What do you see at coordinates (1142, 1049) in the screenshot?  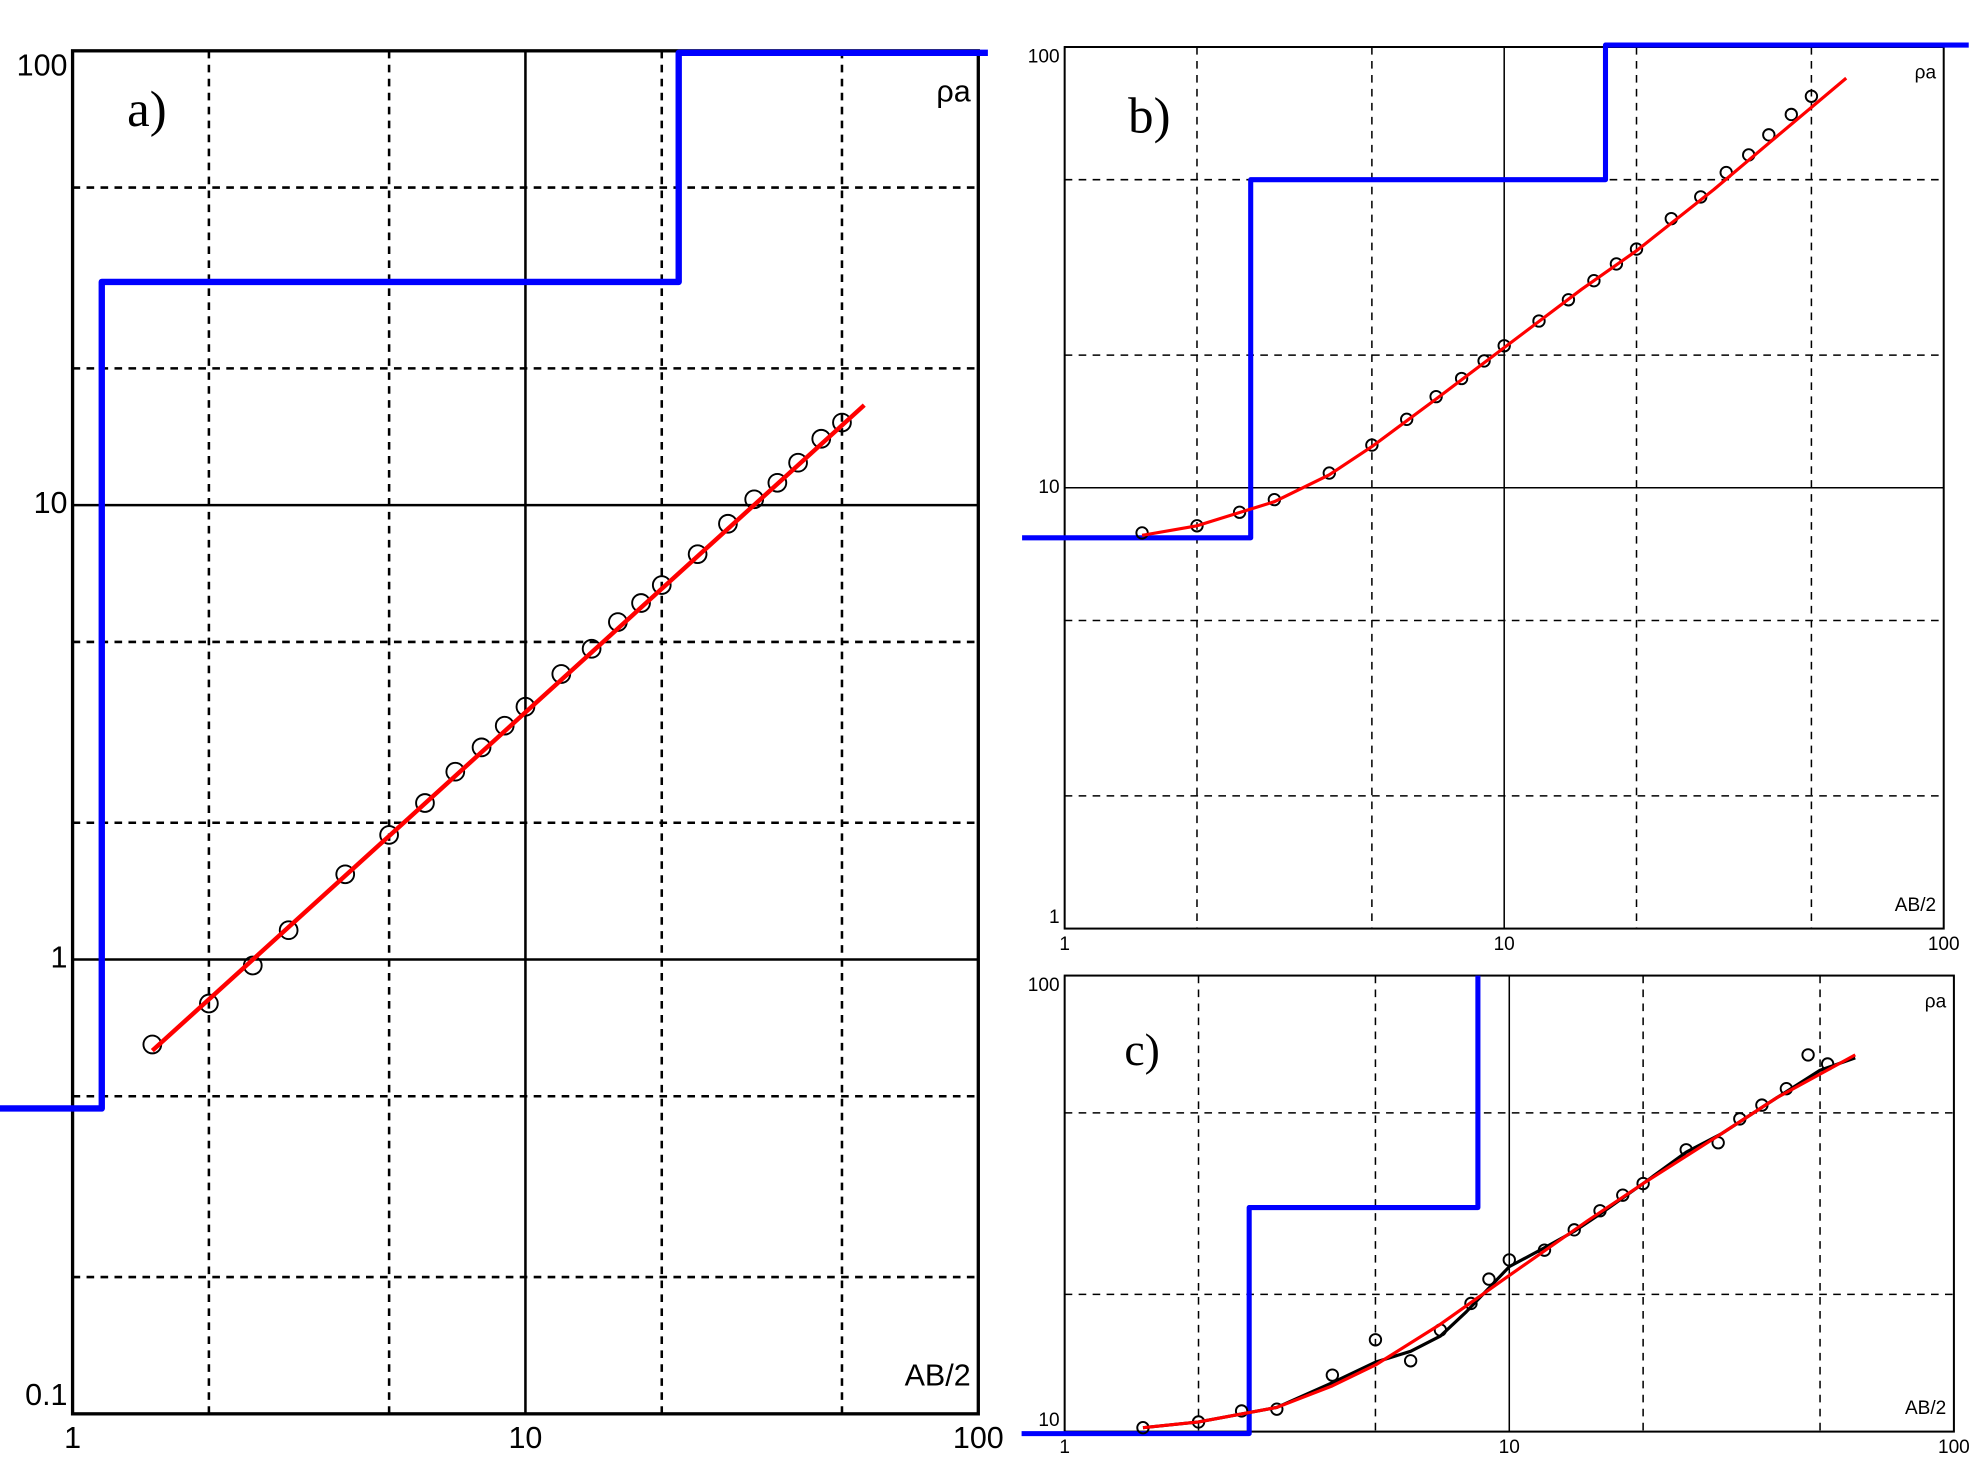 I see `panel-label: c)` at bounding box center [1142, 1049].